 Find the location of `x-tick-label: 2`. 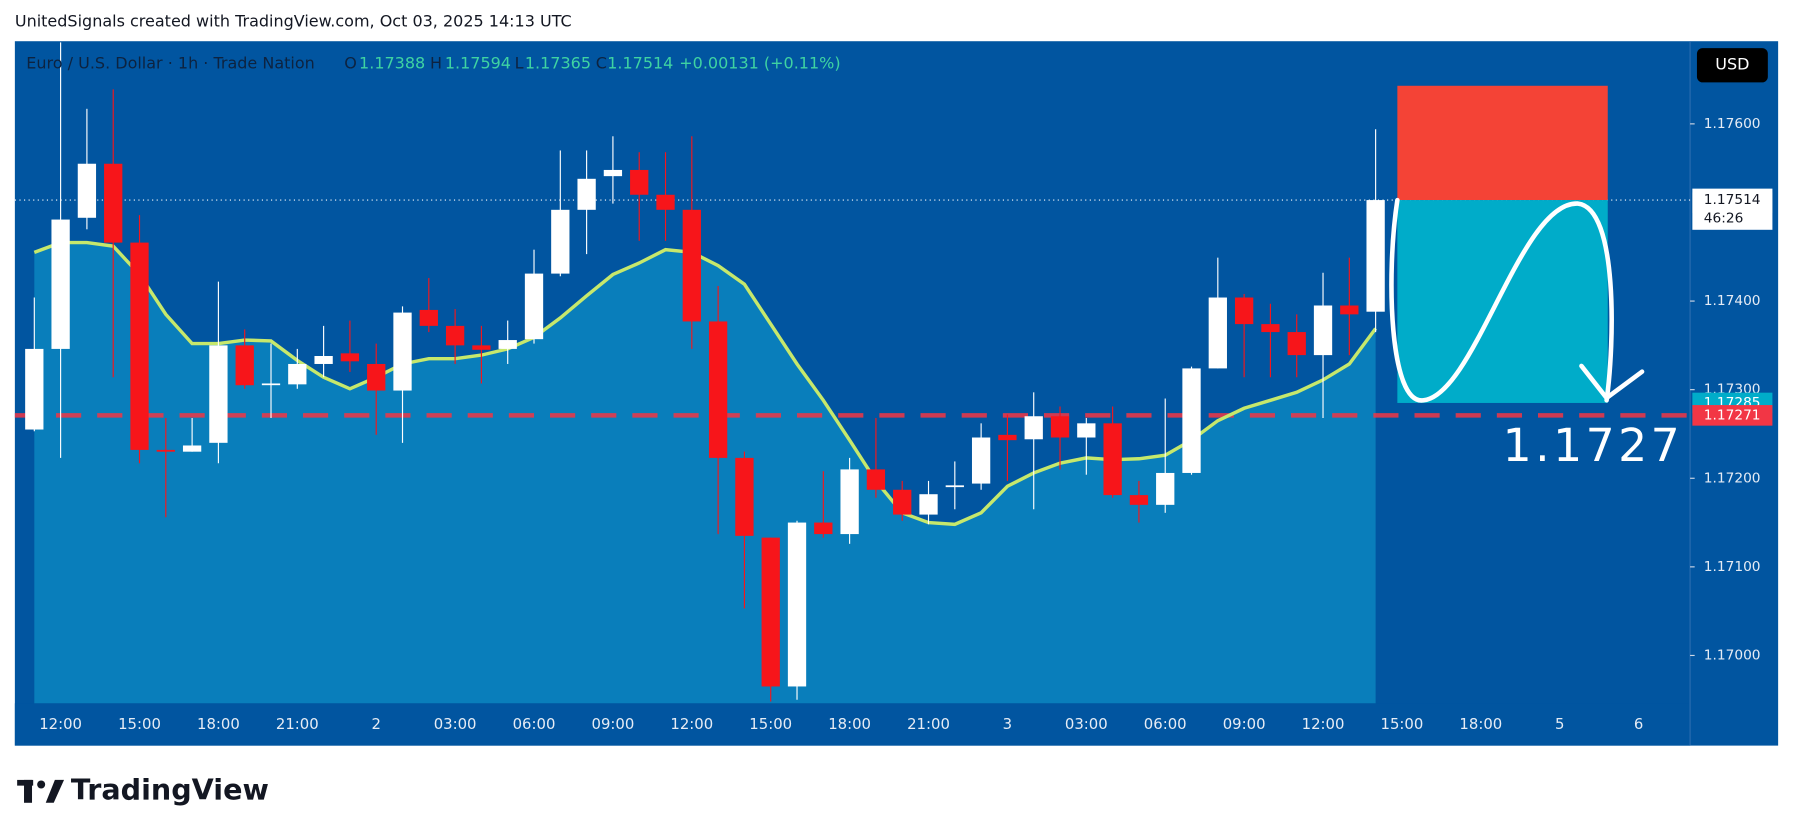

x-tick-label: 2 is located at coordinates (375, 724).